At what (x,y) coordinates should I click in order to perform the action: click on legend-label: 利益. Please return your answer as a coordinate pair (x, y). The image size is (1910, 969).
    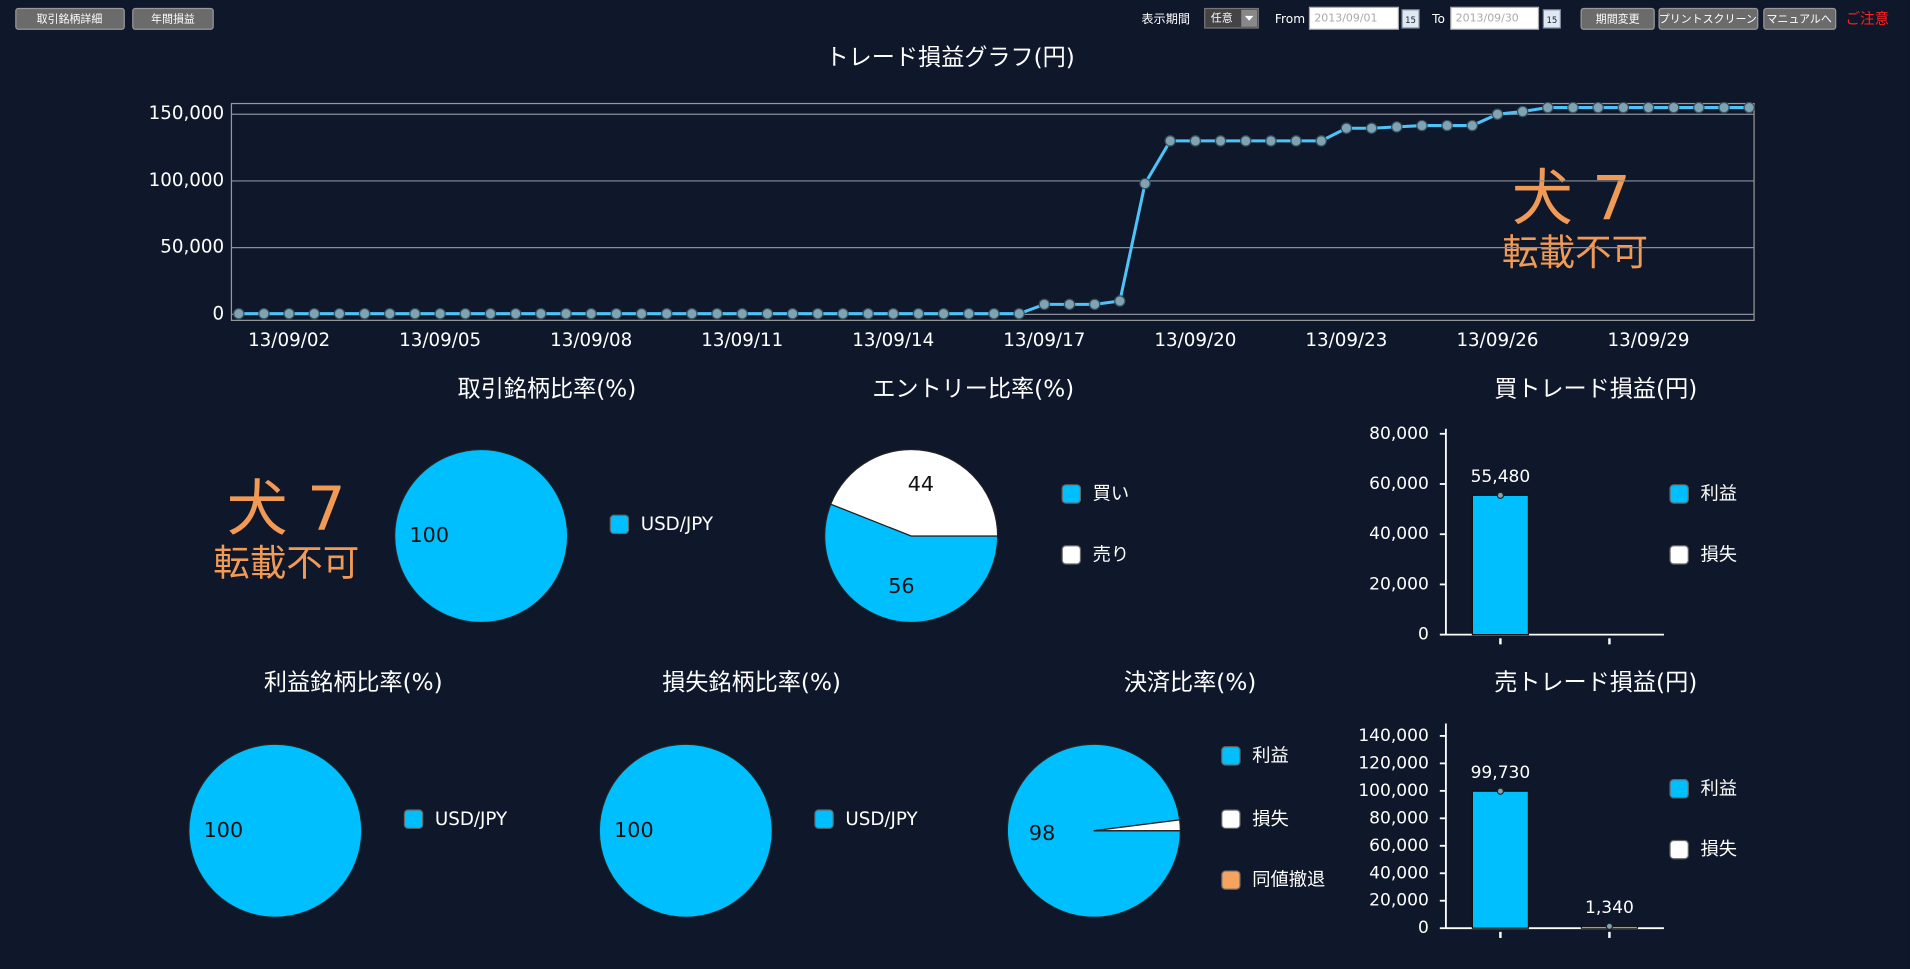
    Looking at the image, I should click on (1718, 494).